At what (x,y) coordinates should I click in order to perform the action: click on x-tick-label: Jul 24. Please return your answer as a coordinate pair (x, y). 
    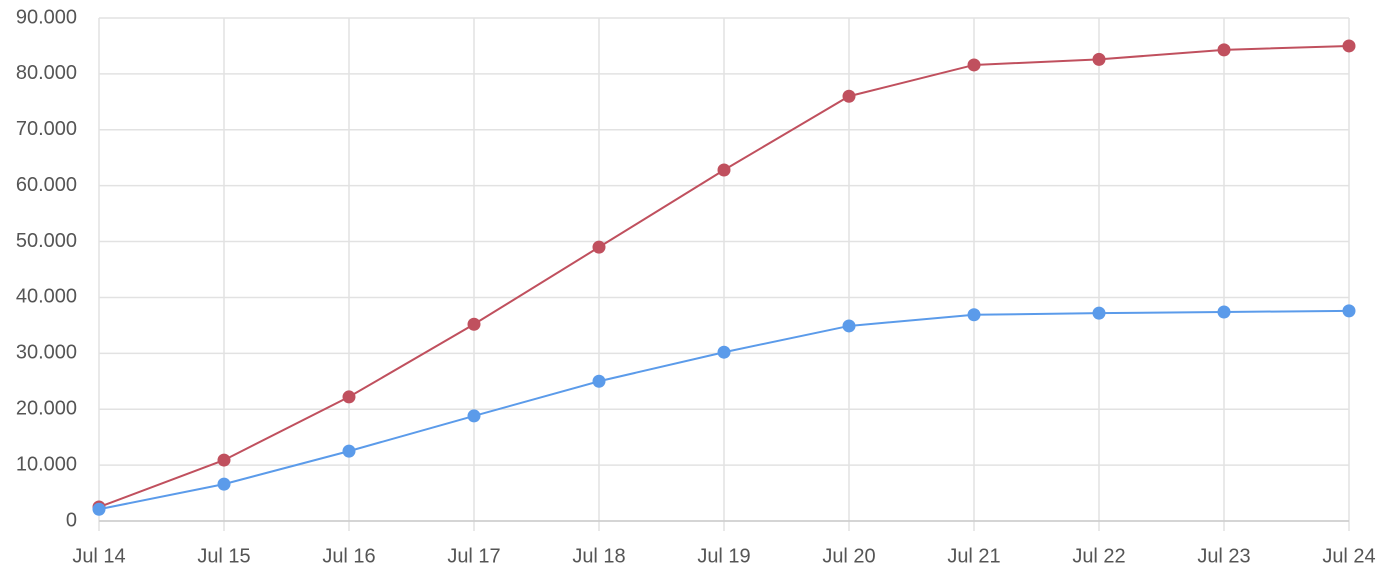
    Looking at the image, I should click on (1348, 556).